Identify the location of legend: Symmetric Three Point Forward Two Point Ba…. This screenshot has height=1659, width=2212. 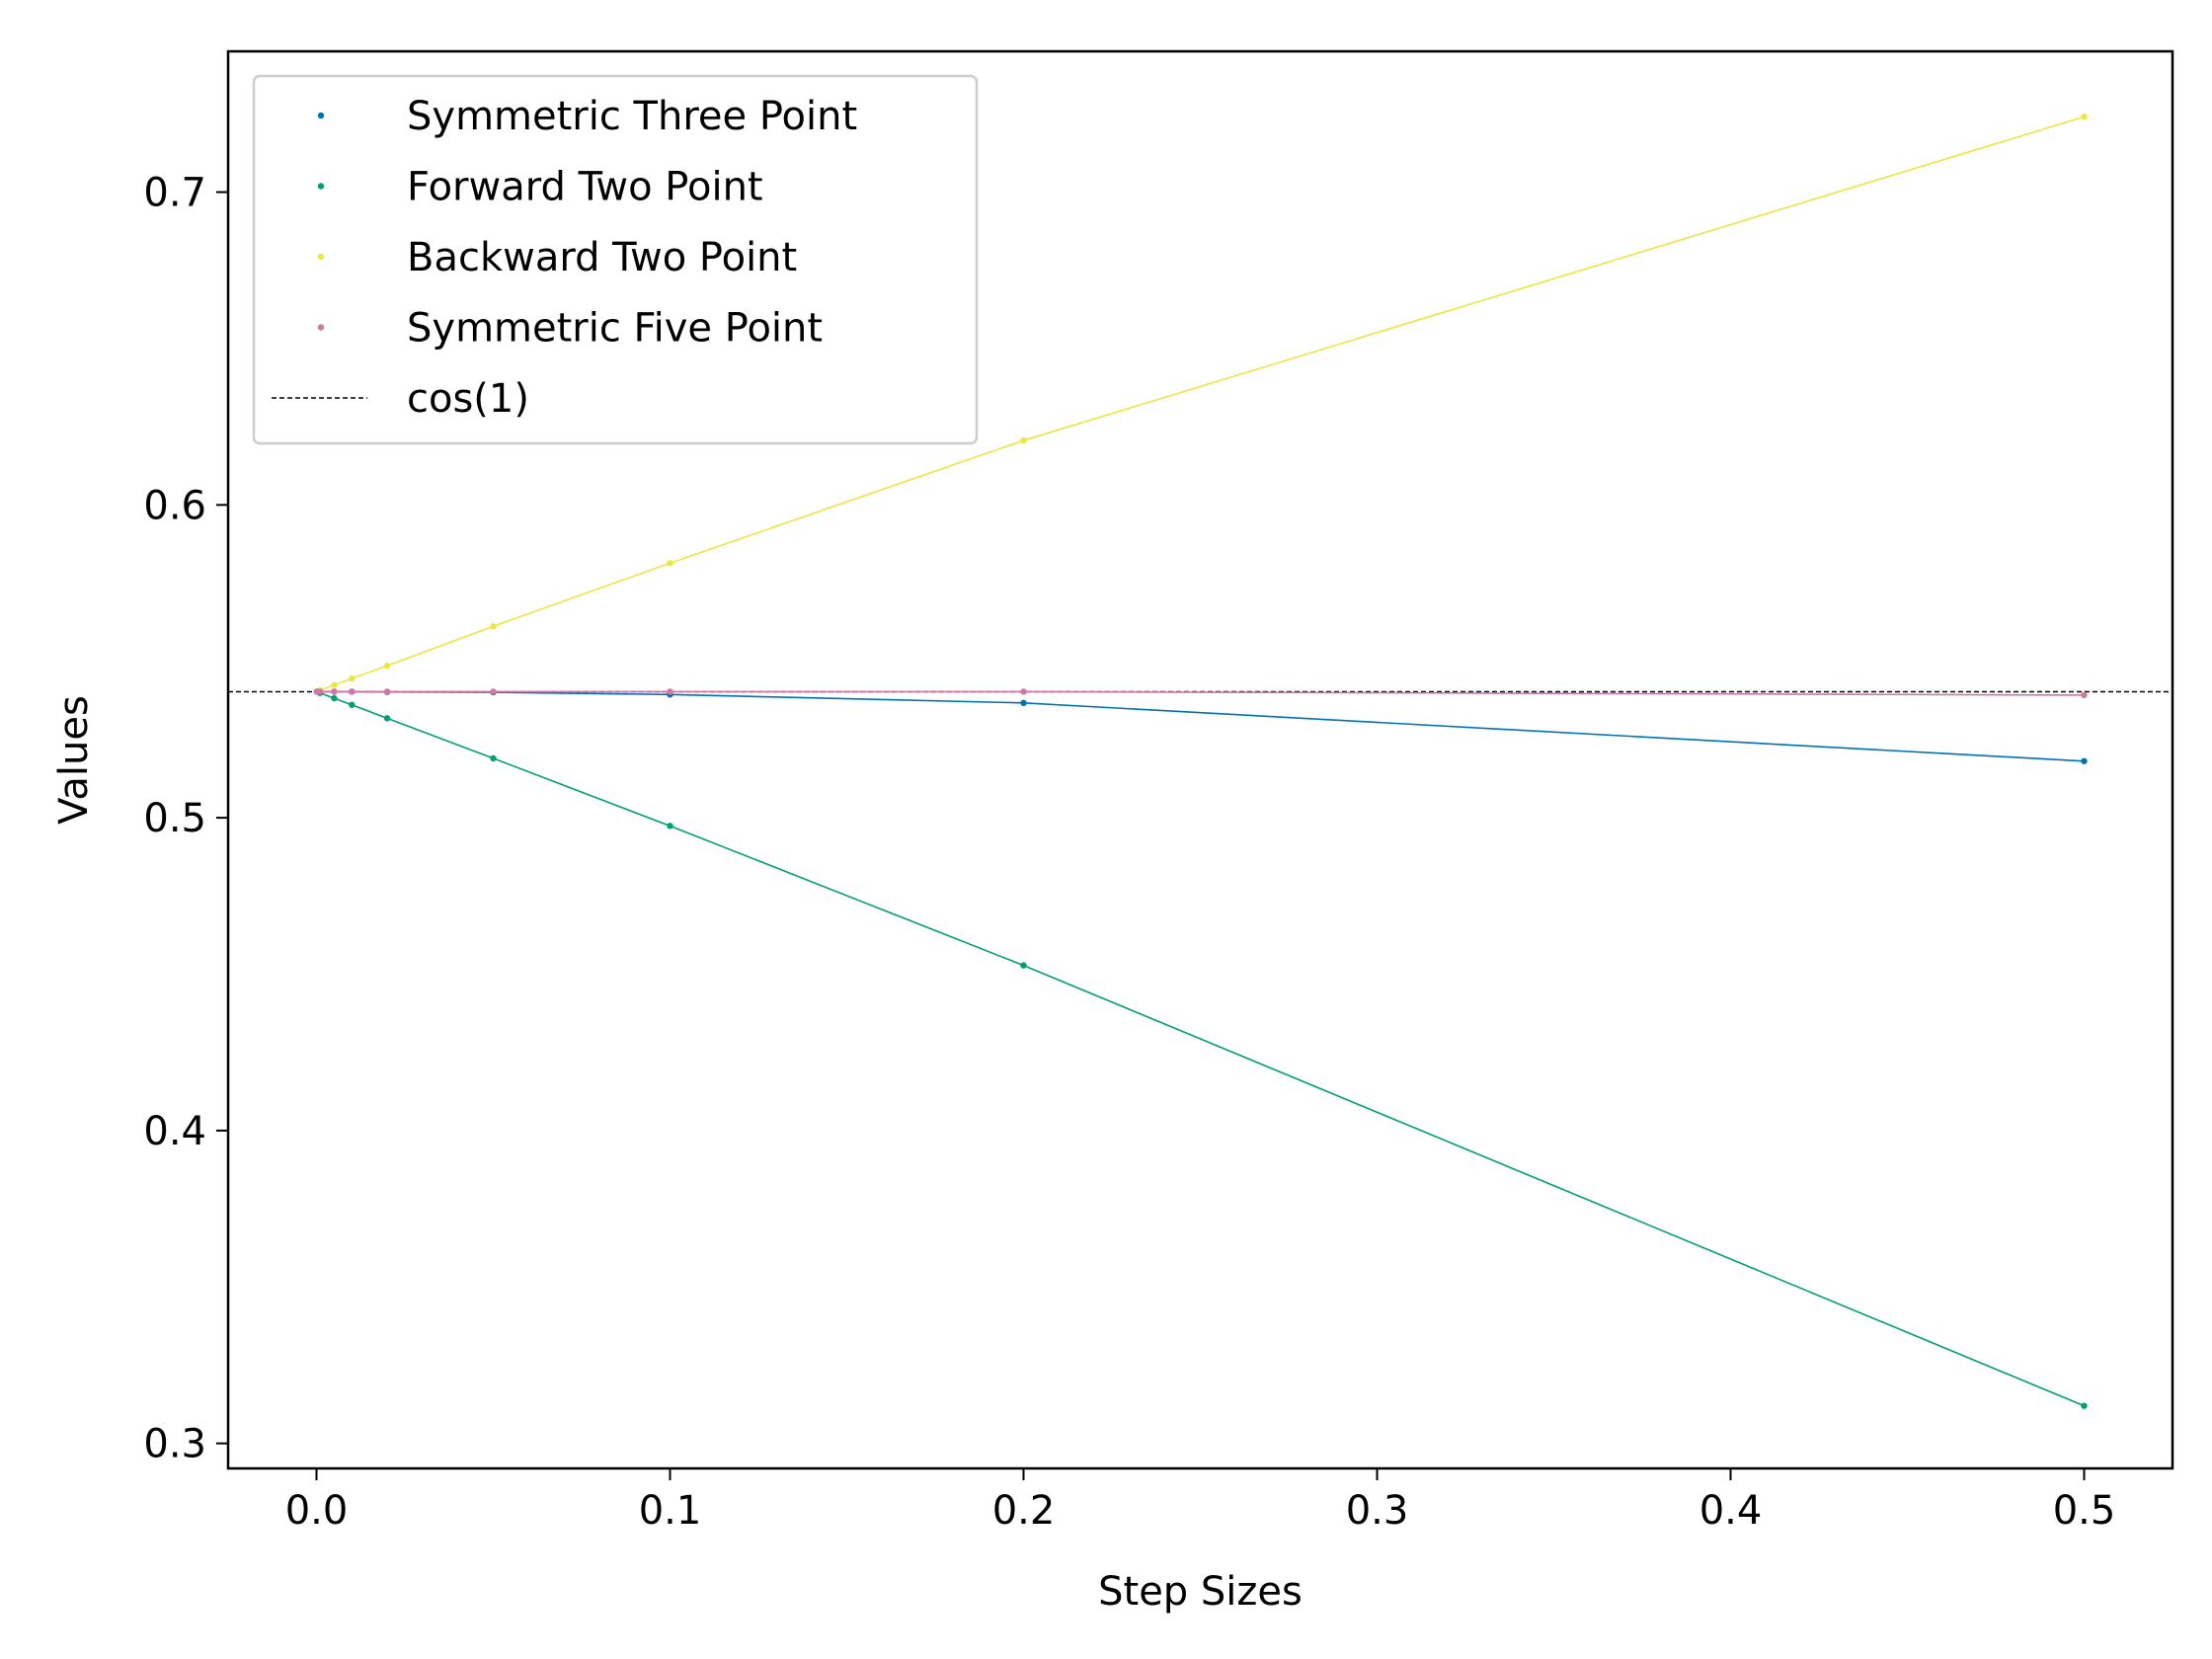
(616, 259).